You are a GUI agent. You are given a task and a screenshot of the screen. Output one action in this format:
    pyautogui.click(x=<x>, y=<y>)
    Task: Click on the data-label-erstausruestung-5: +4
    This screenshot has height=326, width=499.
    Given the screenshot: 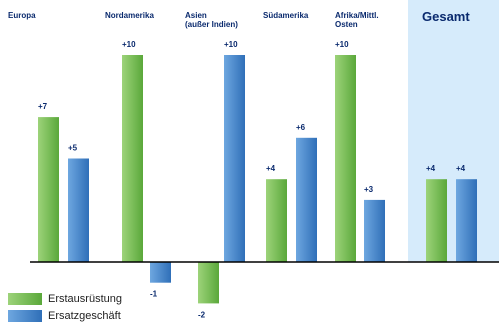 What is the action you would take?
    pyautogui.click(x=431, y=168)
    